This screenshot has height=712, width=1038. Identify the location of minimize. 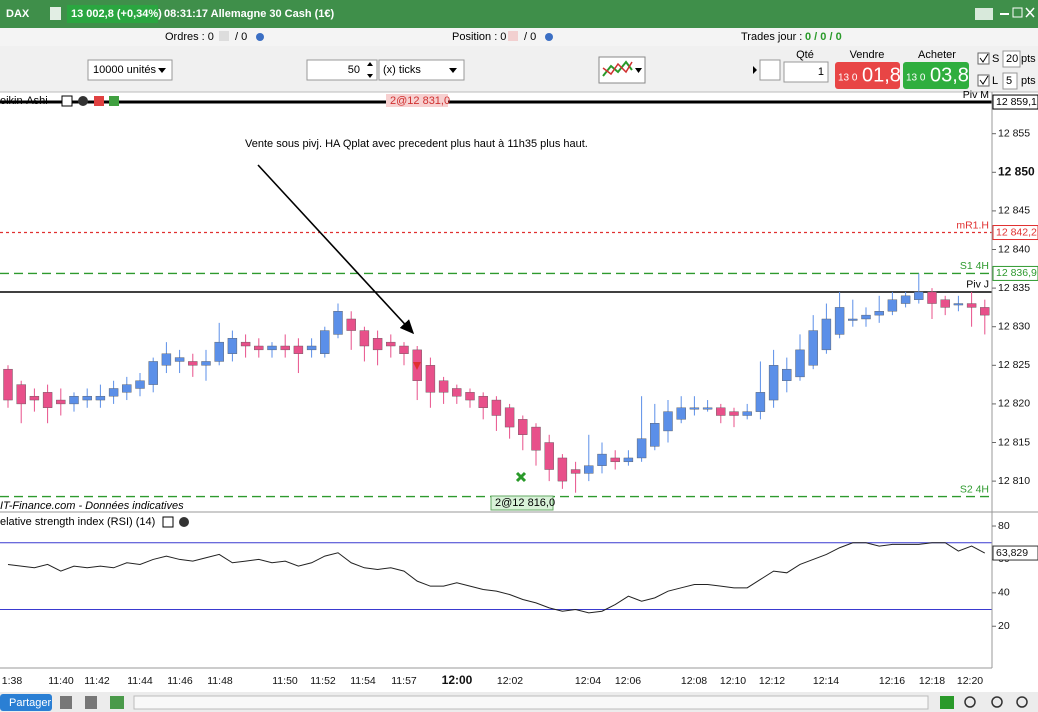
(1004, 14).